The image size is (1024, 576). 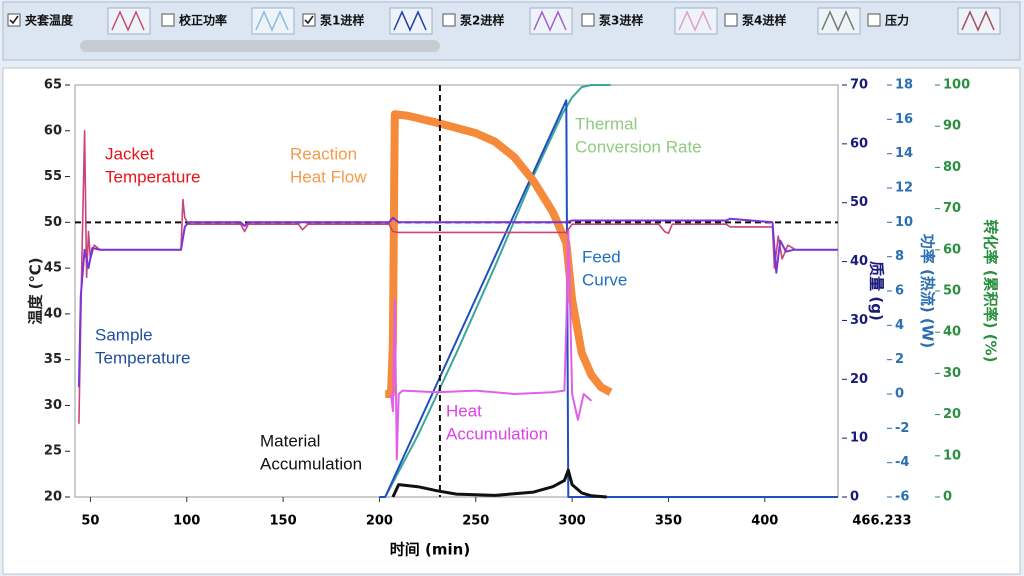 What do you see at coordinates (859, 143) in the screenshot?
I see `y2-tick-label: 60` at bounding box center [859, 143].